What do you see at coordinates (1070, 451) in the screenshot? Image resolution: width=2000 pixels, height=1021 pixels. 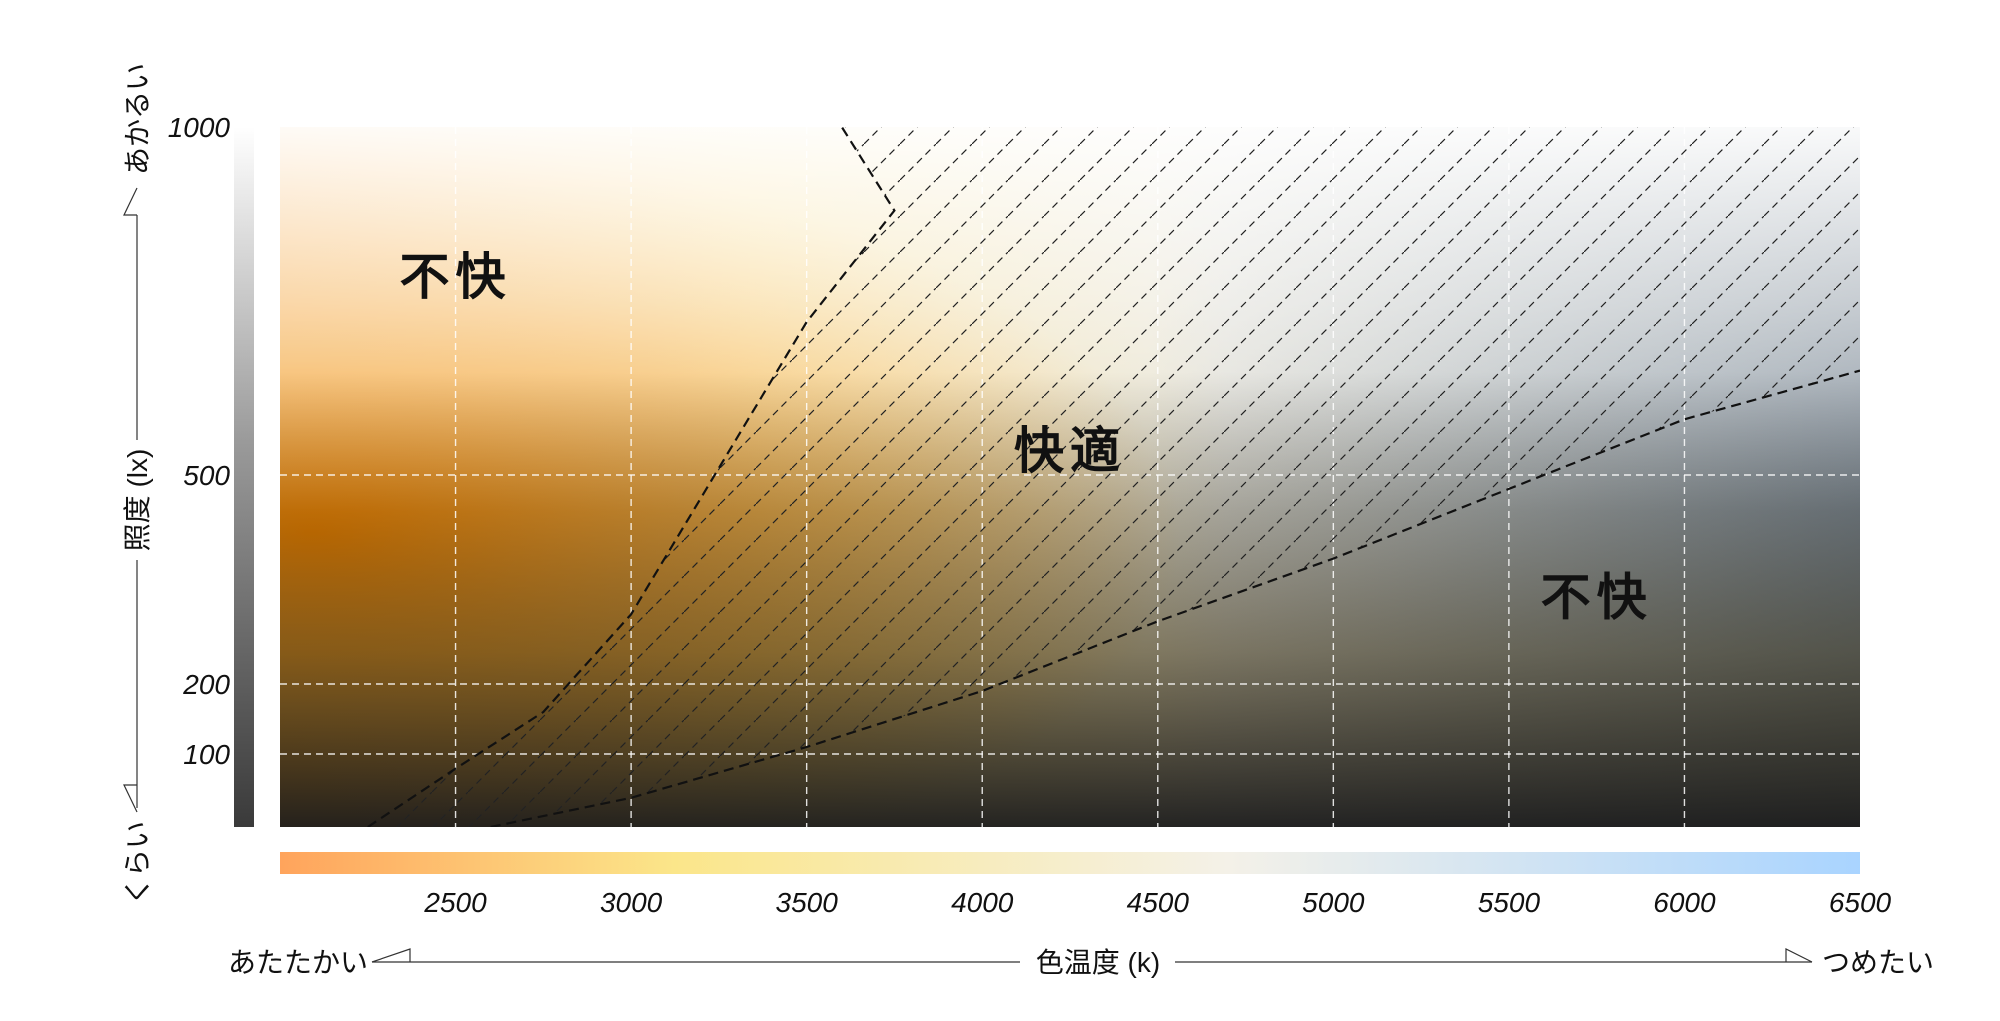 I see `region-label-1: 快適` at bounding box center [1070, 451].